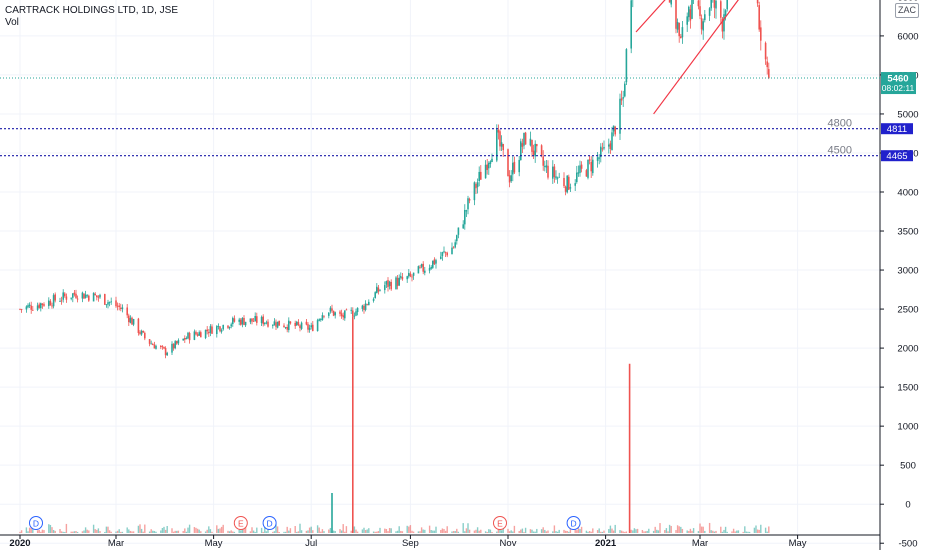 The height and width of the screenshot is (555, 932). I want to click on event-marker-label: E, so click(241, 524).